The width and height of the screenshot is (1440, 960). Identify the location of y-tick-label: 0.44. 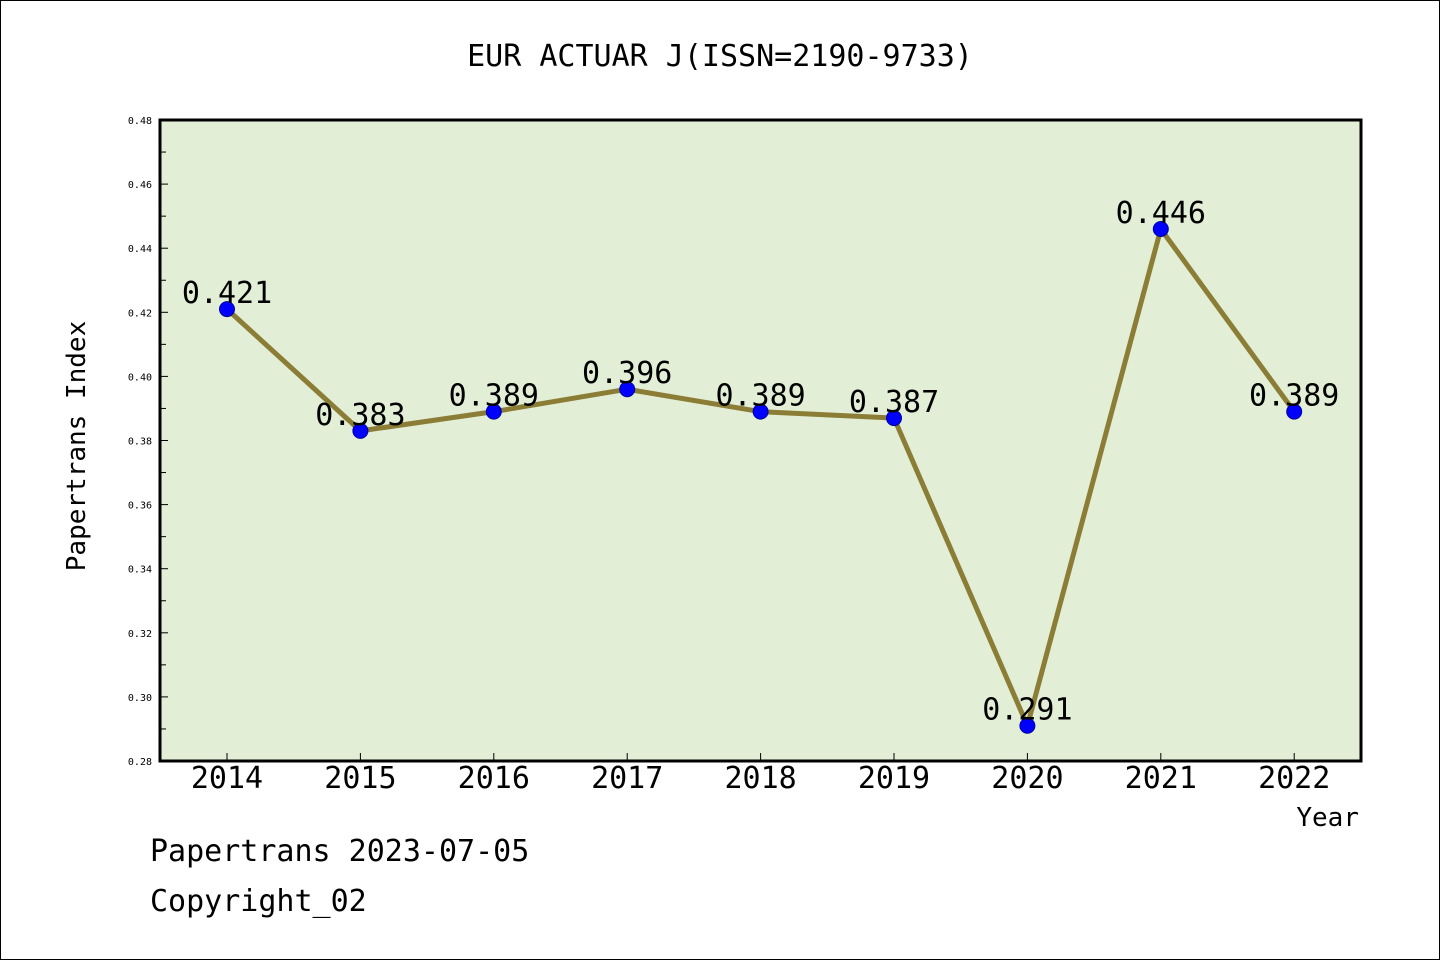
(140, 249).